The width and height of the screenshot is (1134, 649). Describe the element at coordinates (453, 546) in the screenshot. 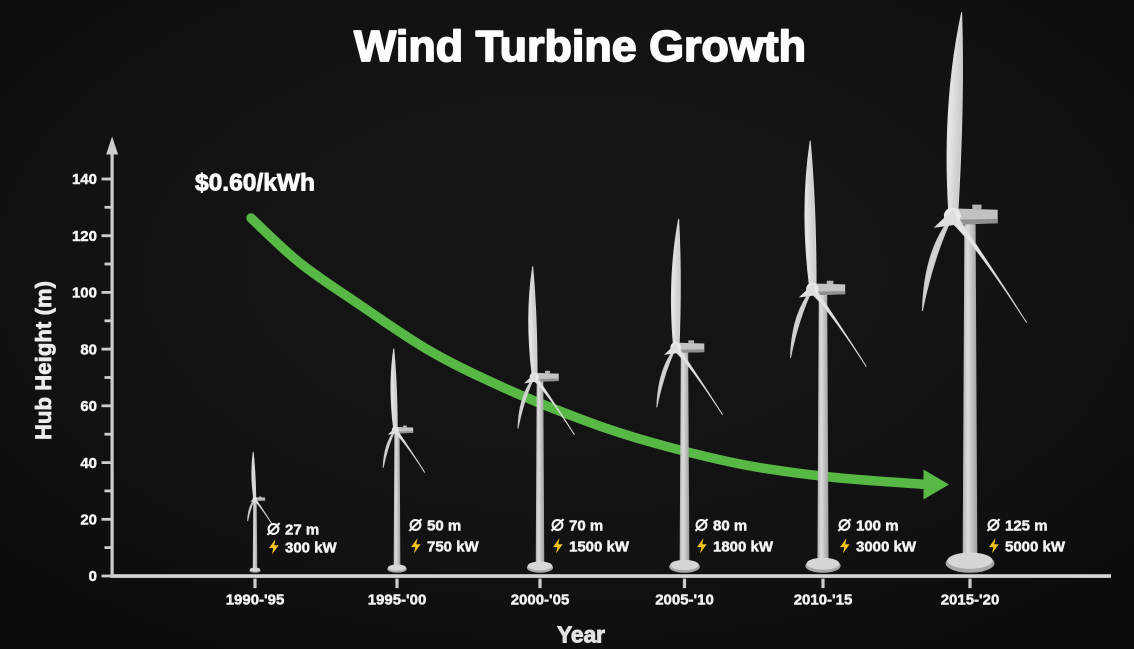

I see `svg-text: 750 kW` at that location.